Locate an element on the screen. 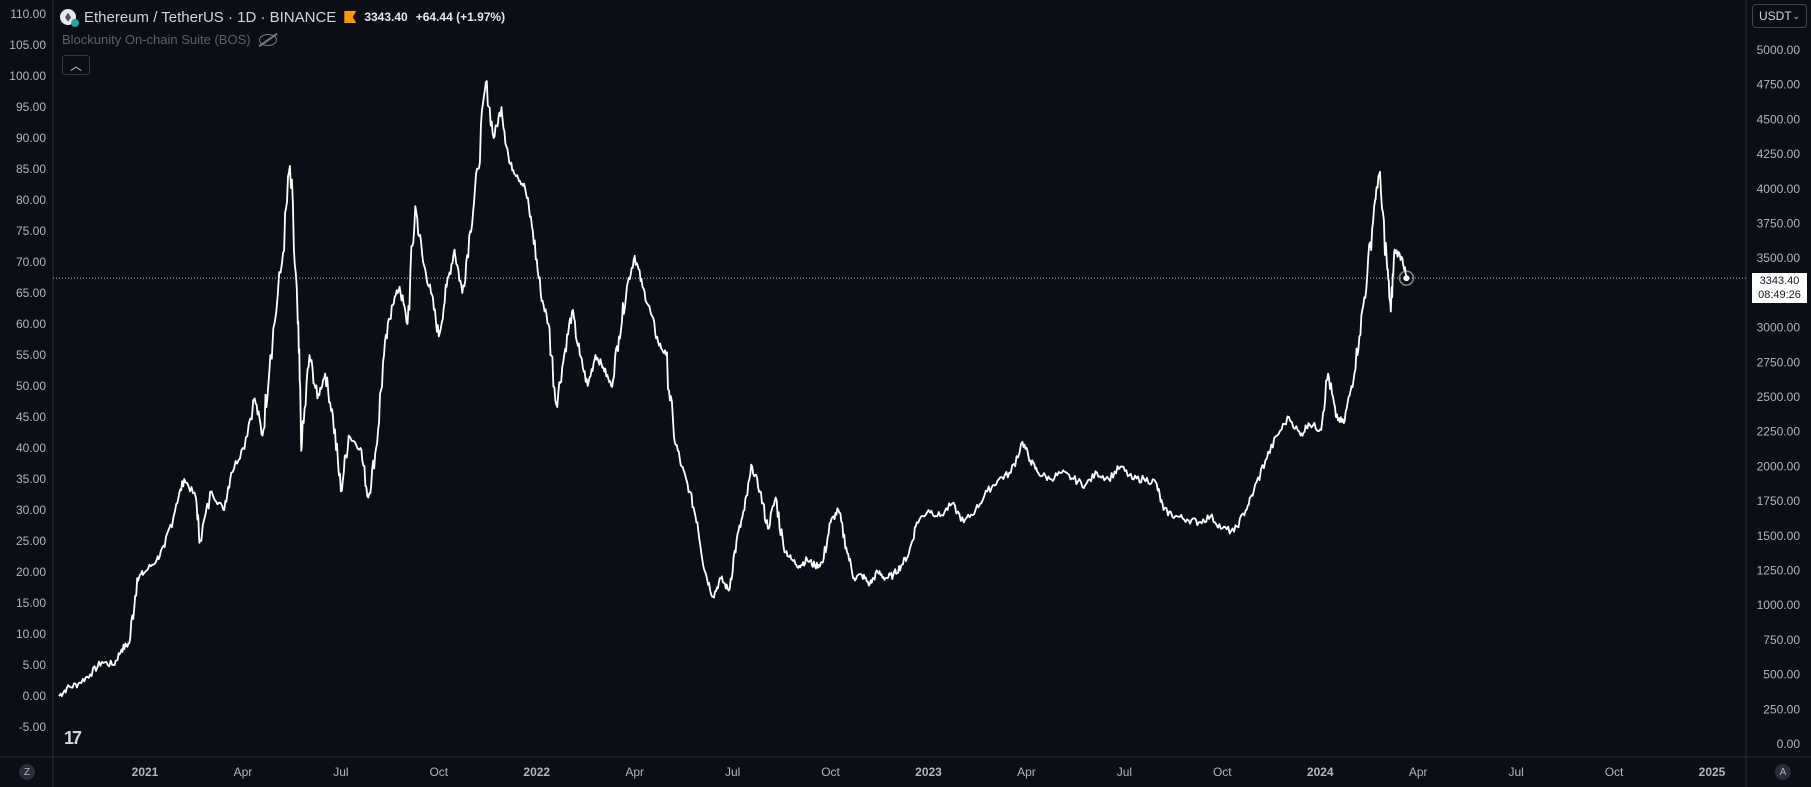 This screenshot has height=787, width=1811. left-axis-tick-label: 60.00 is located at coordinates (31, 324).